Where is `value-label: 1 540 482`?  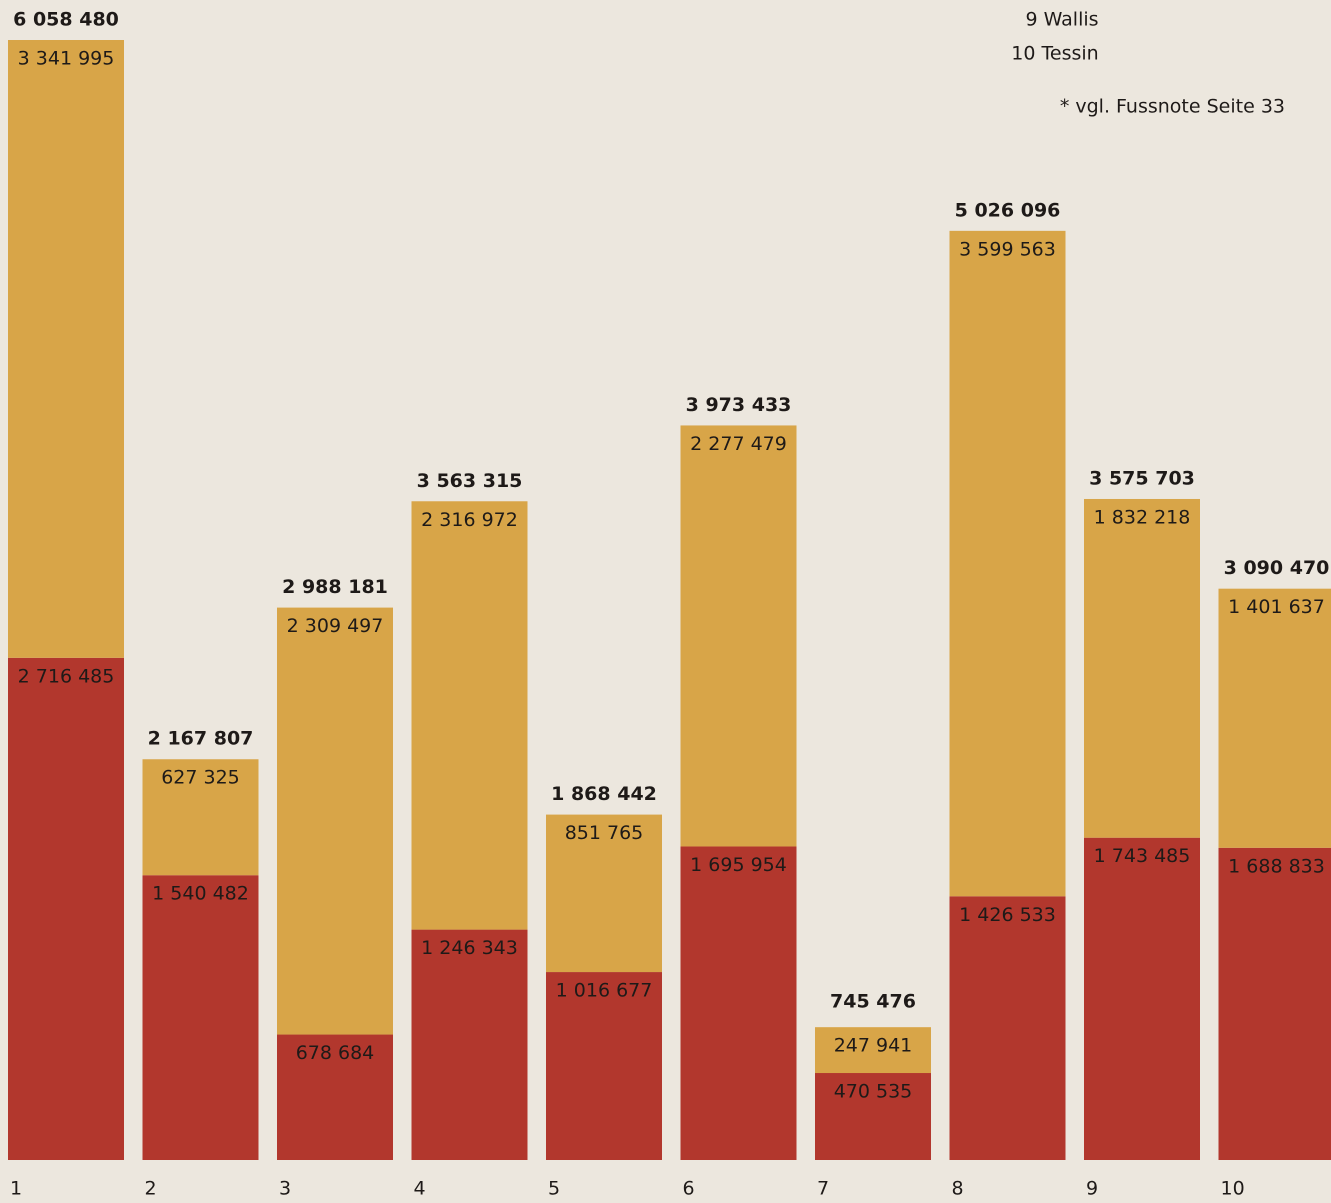 value-label: 1 540 482 is located at coordinates (200, 894).